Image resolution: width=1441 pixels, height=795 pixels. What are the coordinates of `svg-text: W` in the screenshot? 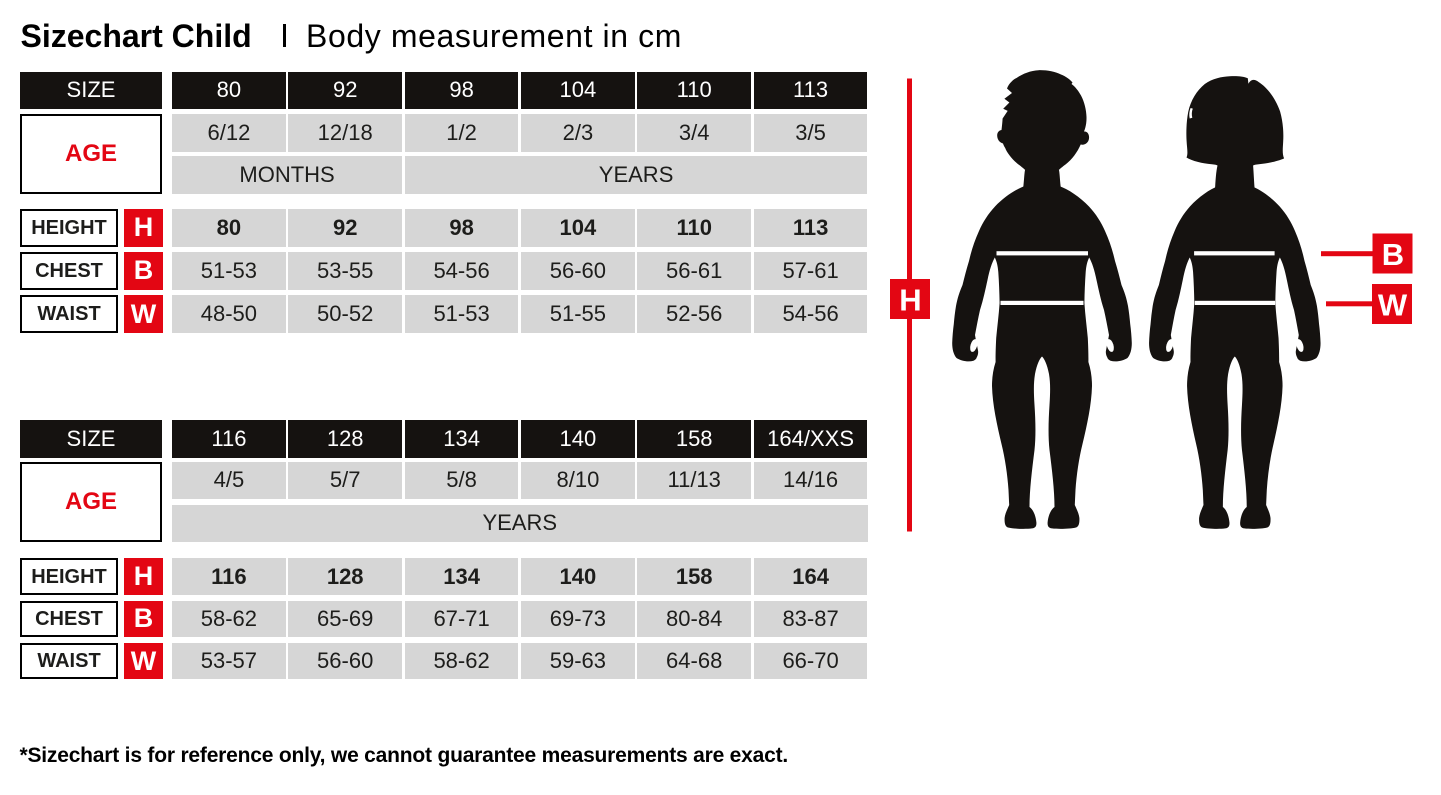 It's located at (1393, 304).